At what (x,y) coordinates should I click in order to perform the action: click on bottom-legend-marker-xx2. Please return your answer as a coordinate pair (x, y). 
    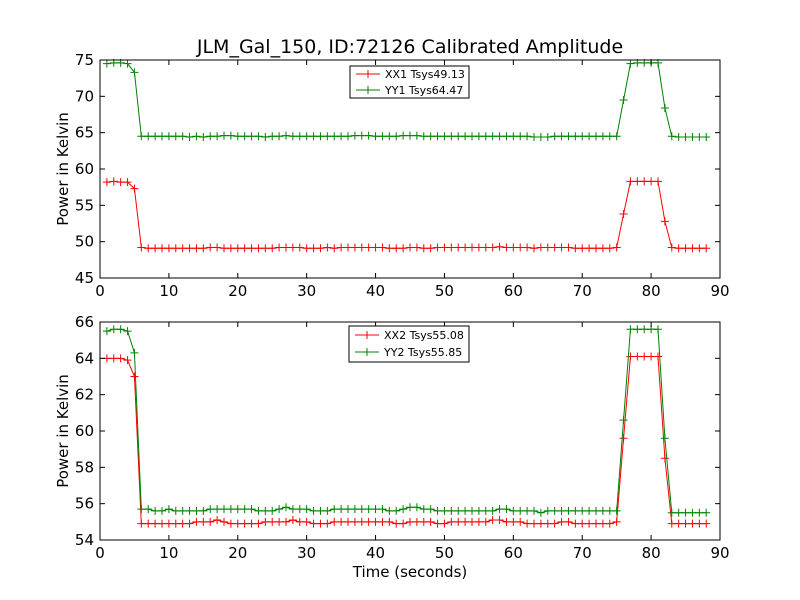
    Looking at the image, I should click on (367, 335).